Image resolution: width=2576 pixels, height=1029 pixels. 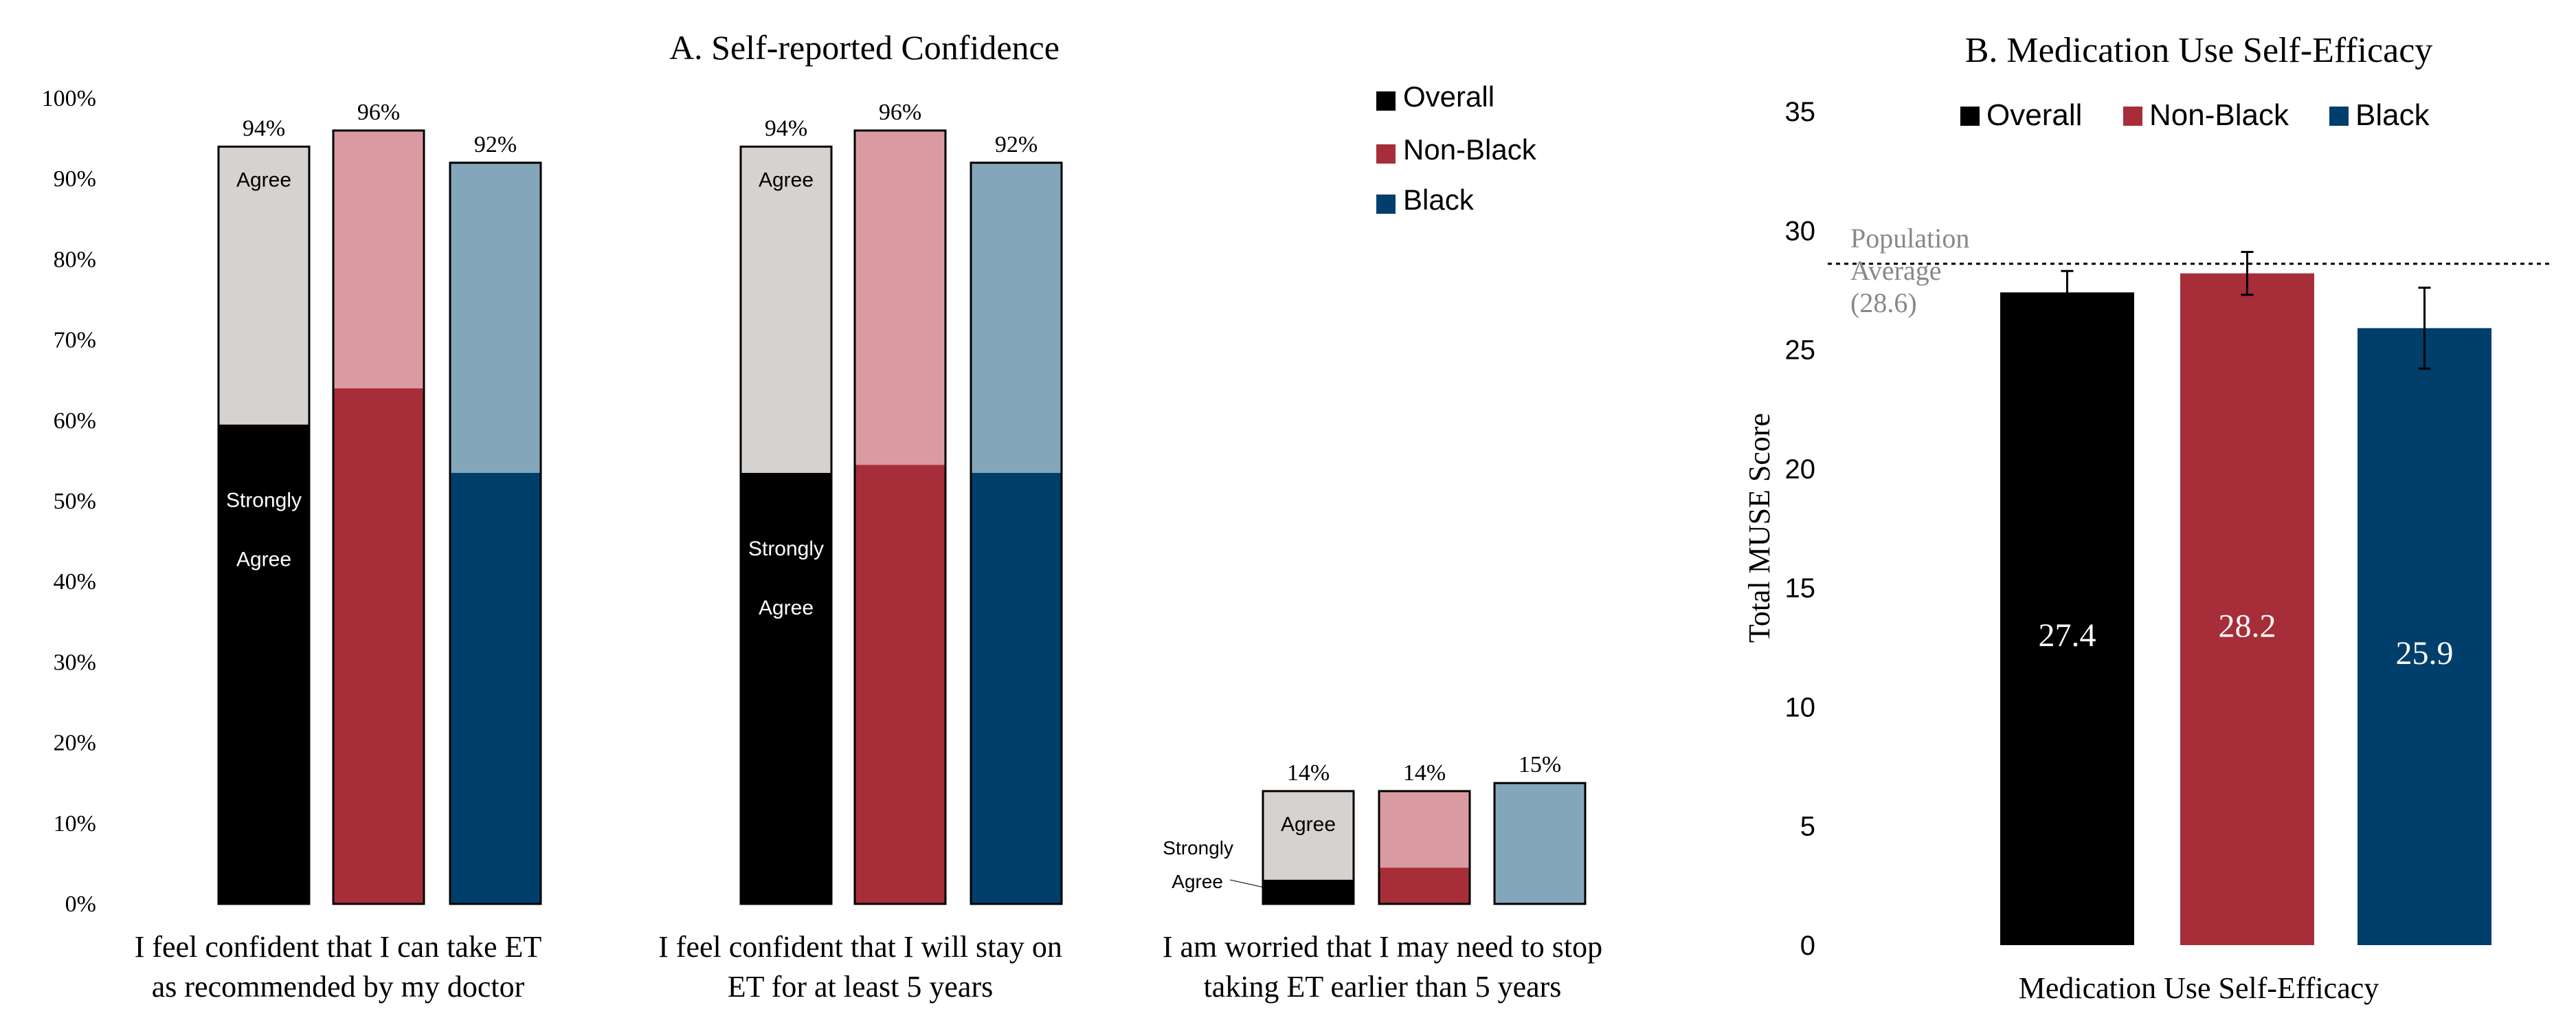 What do you see at coordinates (1801, 470) in the screenshot?
I see `panel-b-y-tick-label: 20` at bounding box center [1801, 470].